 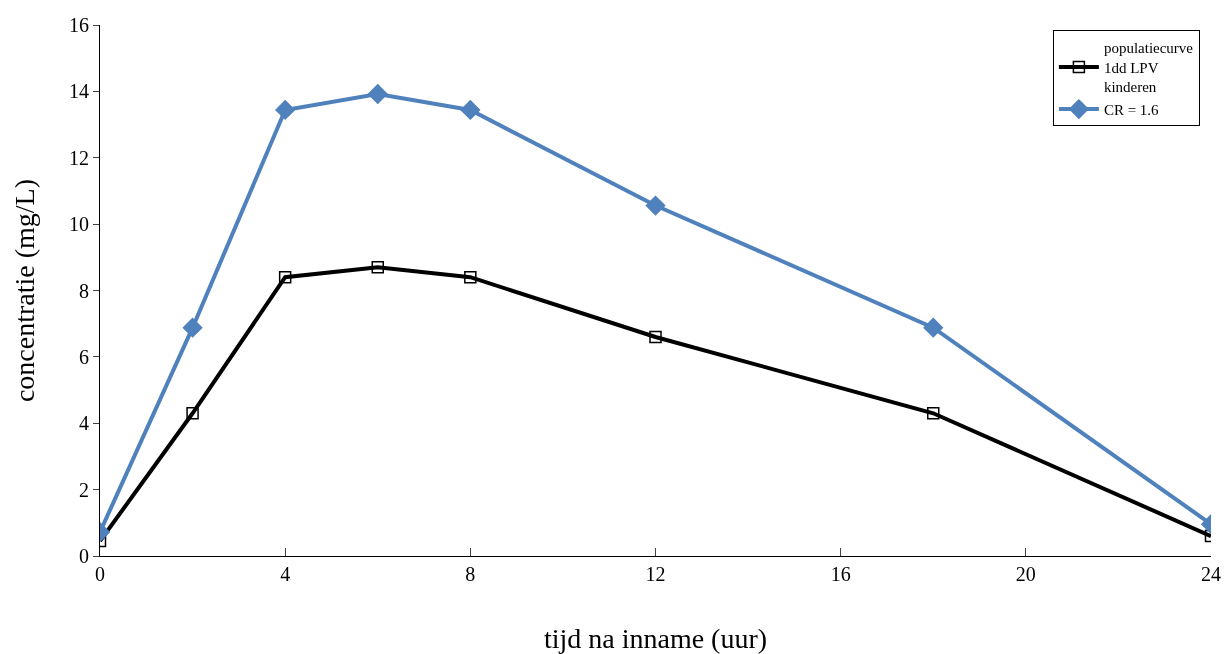 What do you see at coordinates (79, 224) in the screenshot?
I see `y-tick-label: 10` at bounding box center [79, 224].